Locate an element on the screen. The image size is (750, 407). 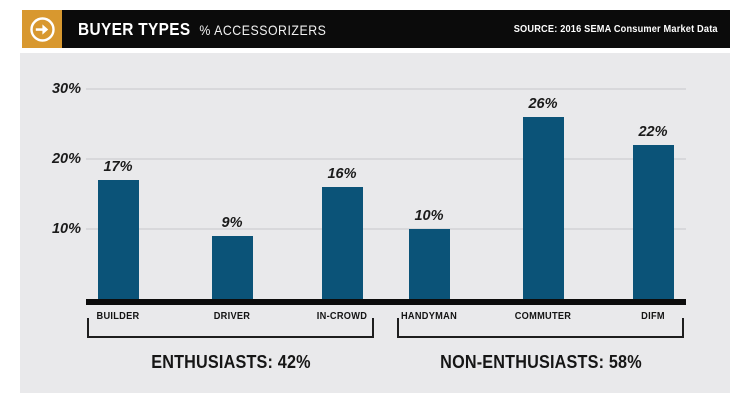
arrow-right-icon is located at coordinates (42, 29).